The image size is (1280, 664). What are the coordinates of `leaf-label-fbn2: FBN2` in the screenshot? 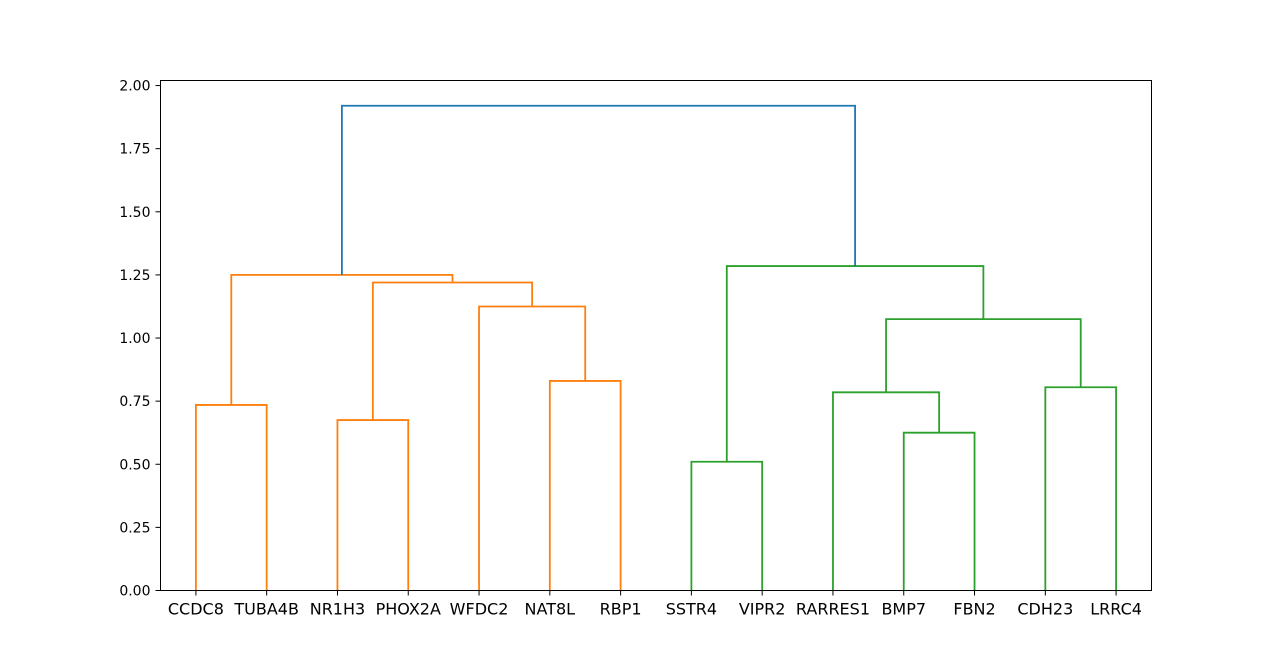 It's located at (974, 609).